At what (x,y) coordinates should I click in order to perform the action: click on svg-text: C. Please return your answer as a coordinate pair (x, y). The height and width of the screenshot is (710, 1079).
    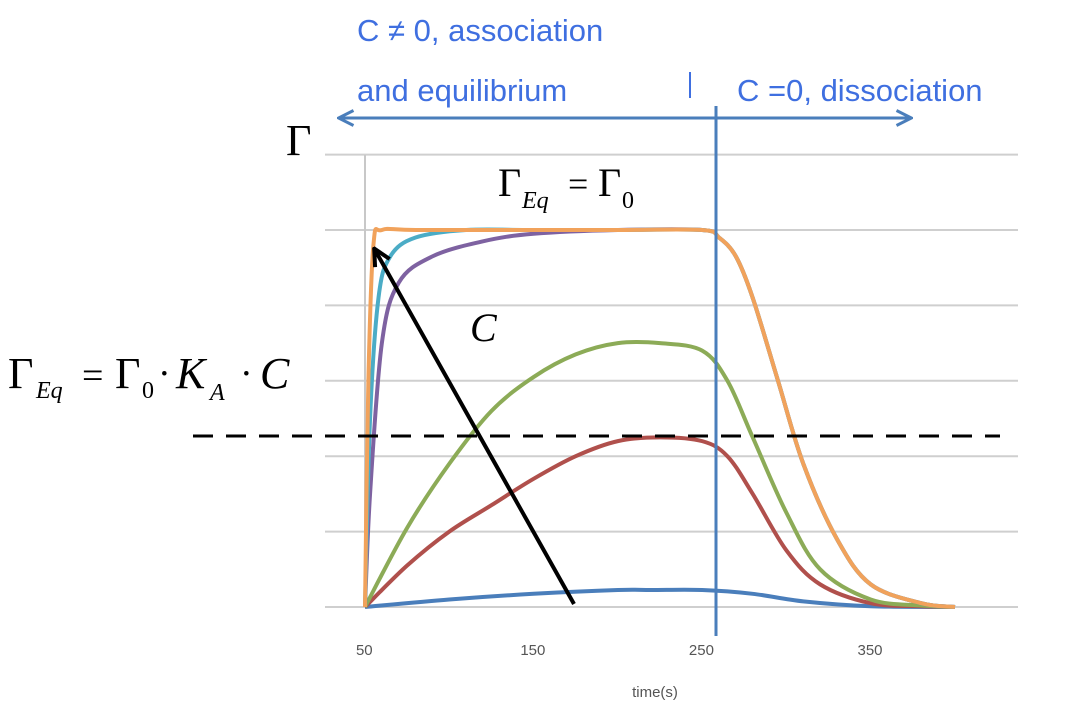
    Looking at the image, I should click on (275, 373).